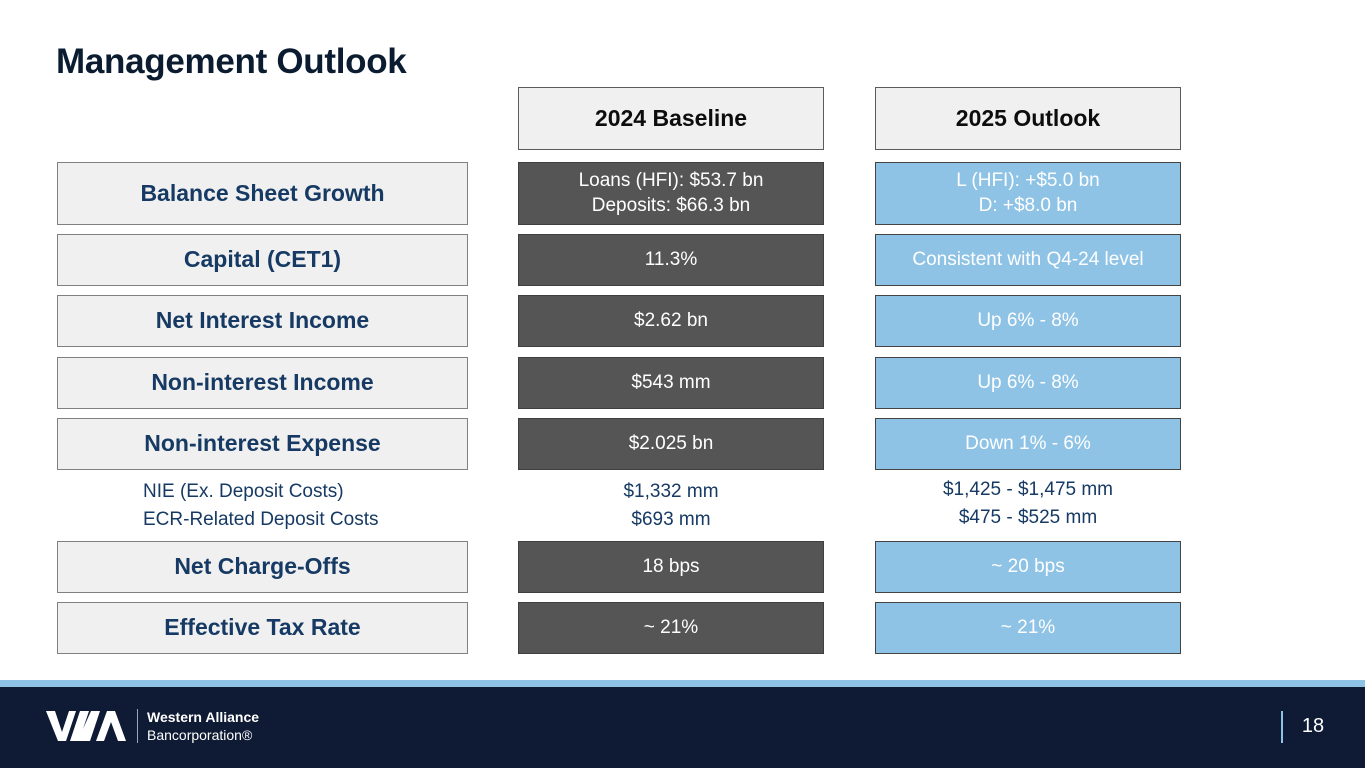 Image resolution: width=1365 pixels, height=768 pixels. Describe the element at coordinates (200, 735) in the screenshot. I see `company-subname: Bancorporation®` at that location.